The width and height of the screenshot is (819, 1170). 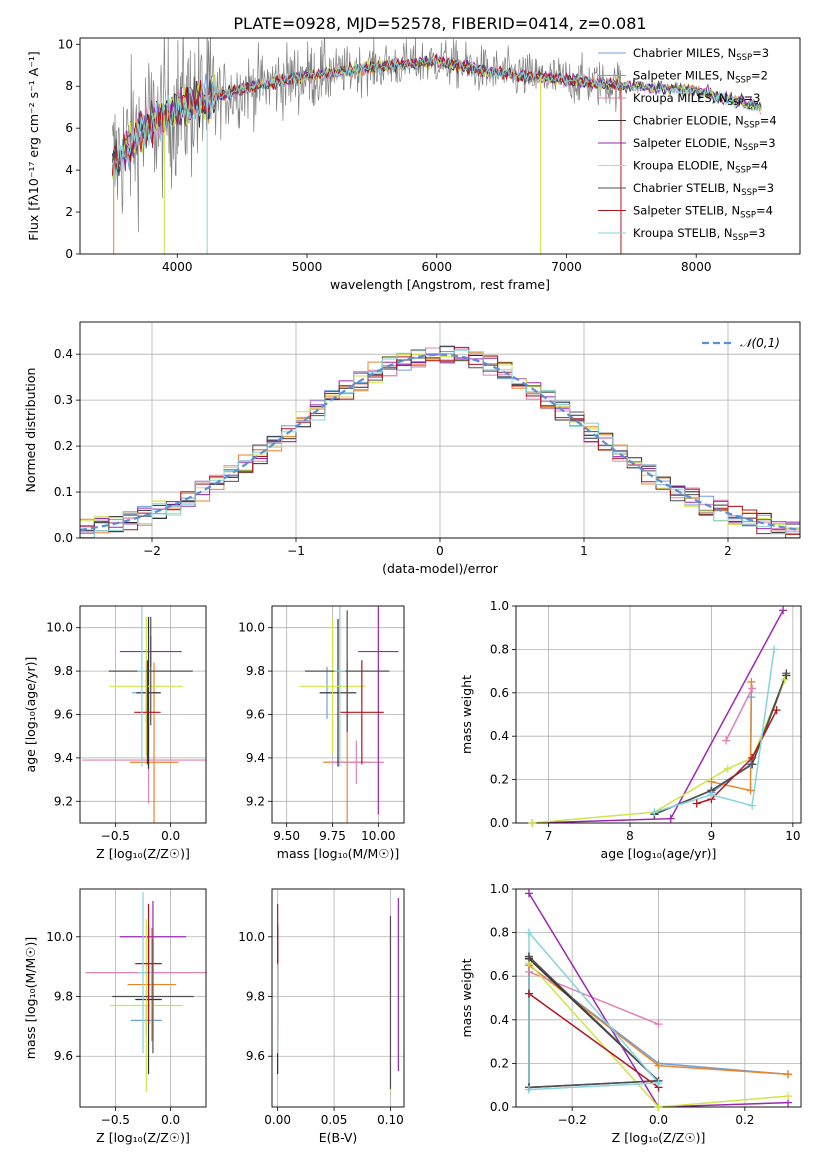 What do you see at coordinates (499, 780) in the screenshot?
I see `y-tick-label: 0.2` at bounding box center [499, 780].